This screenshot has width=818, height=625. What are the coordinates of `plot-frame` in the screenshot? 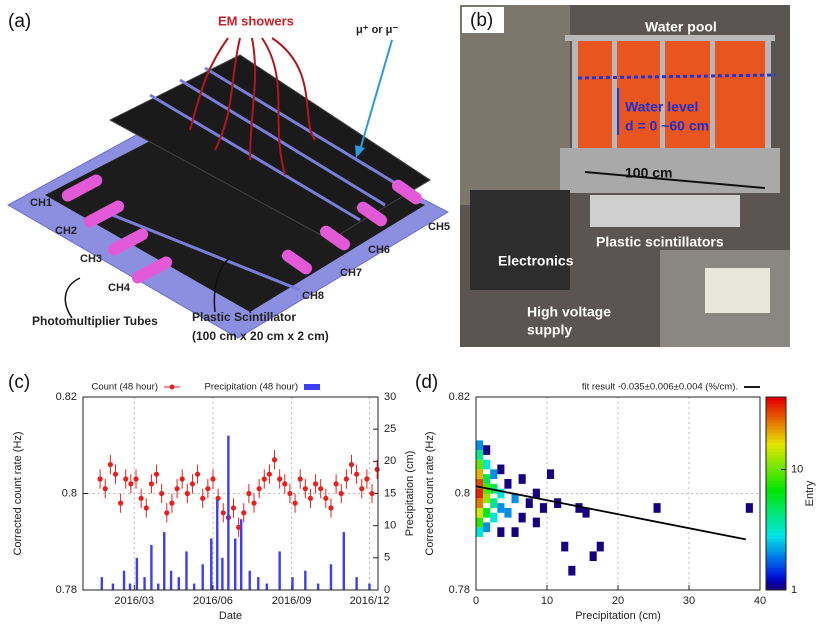 It's located at (618, 493).